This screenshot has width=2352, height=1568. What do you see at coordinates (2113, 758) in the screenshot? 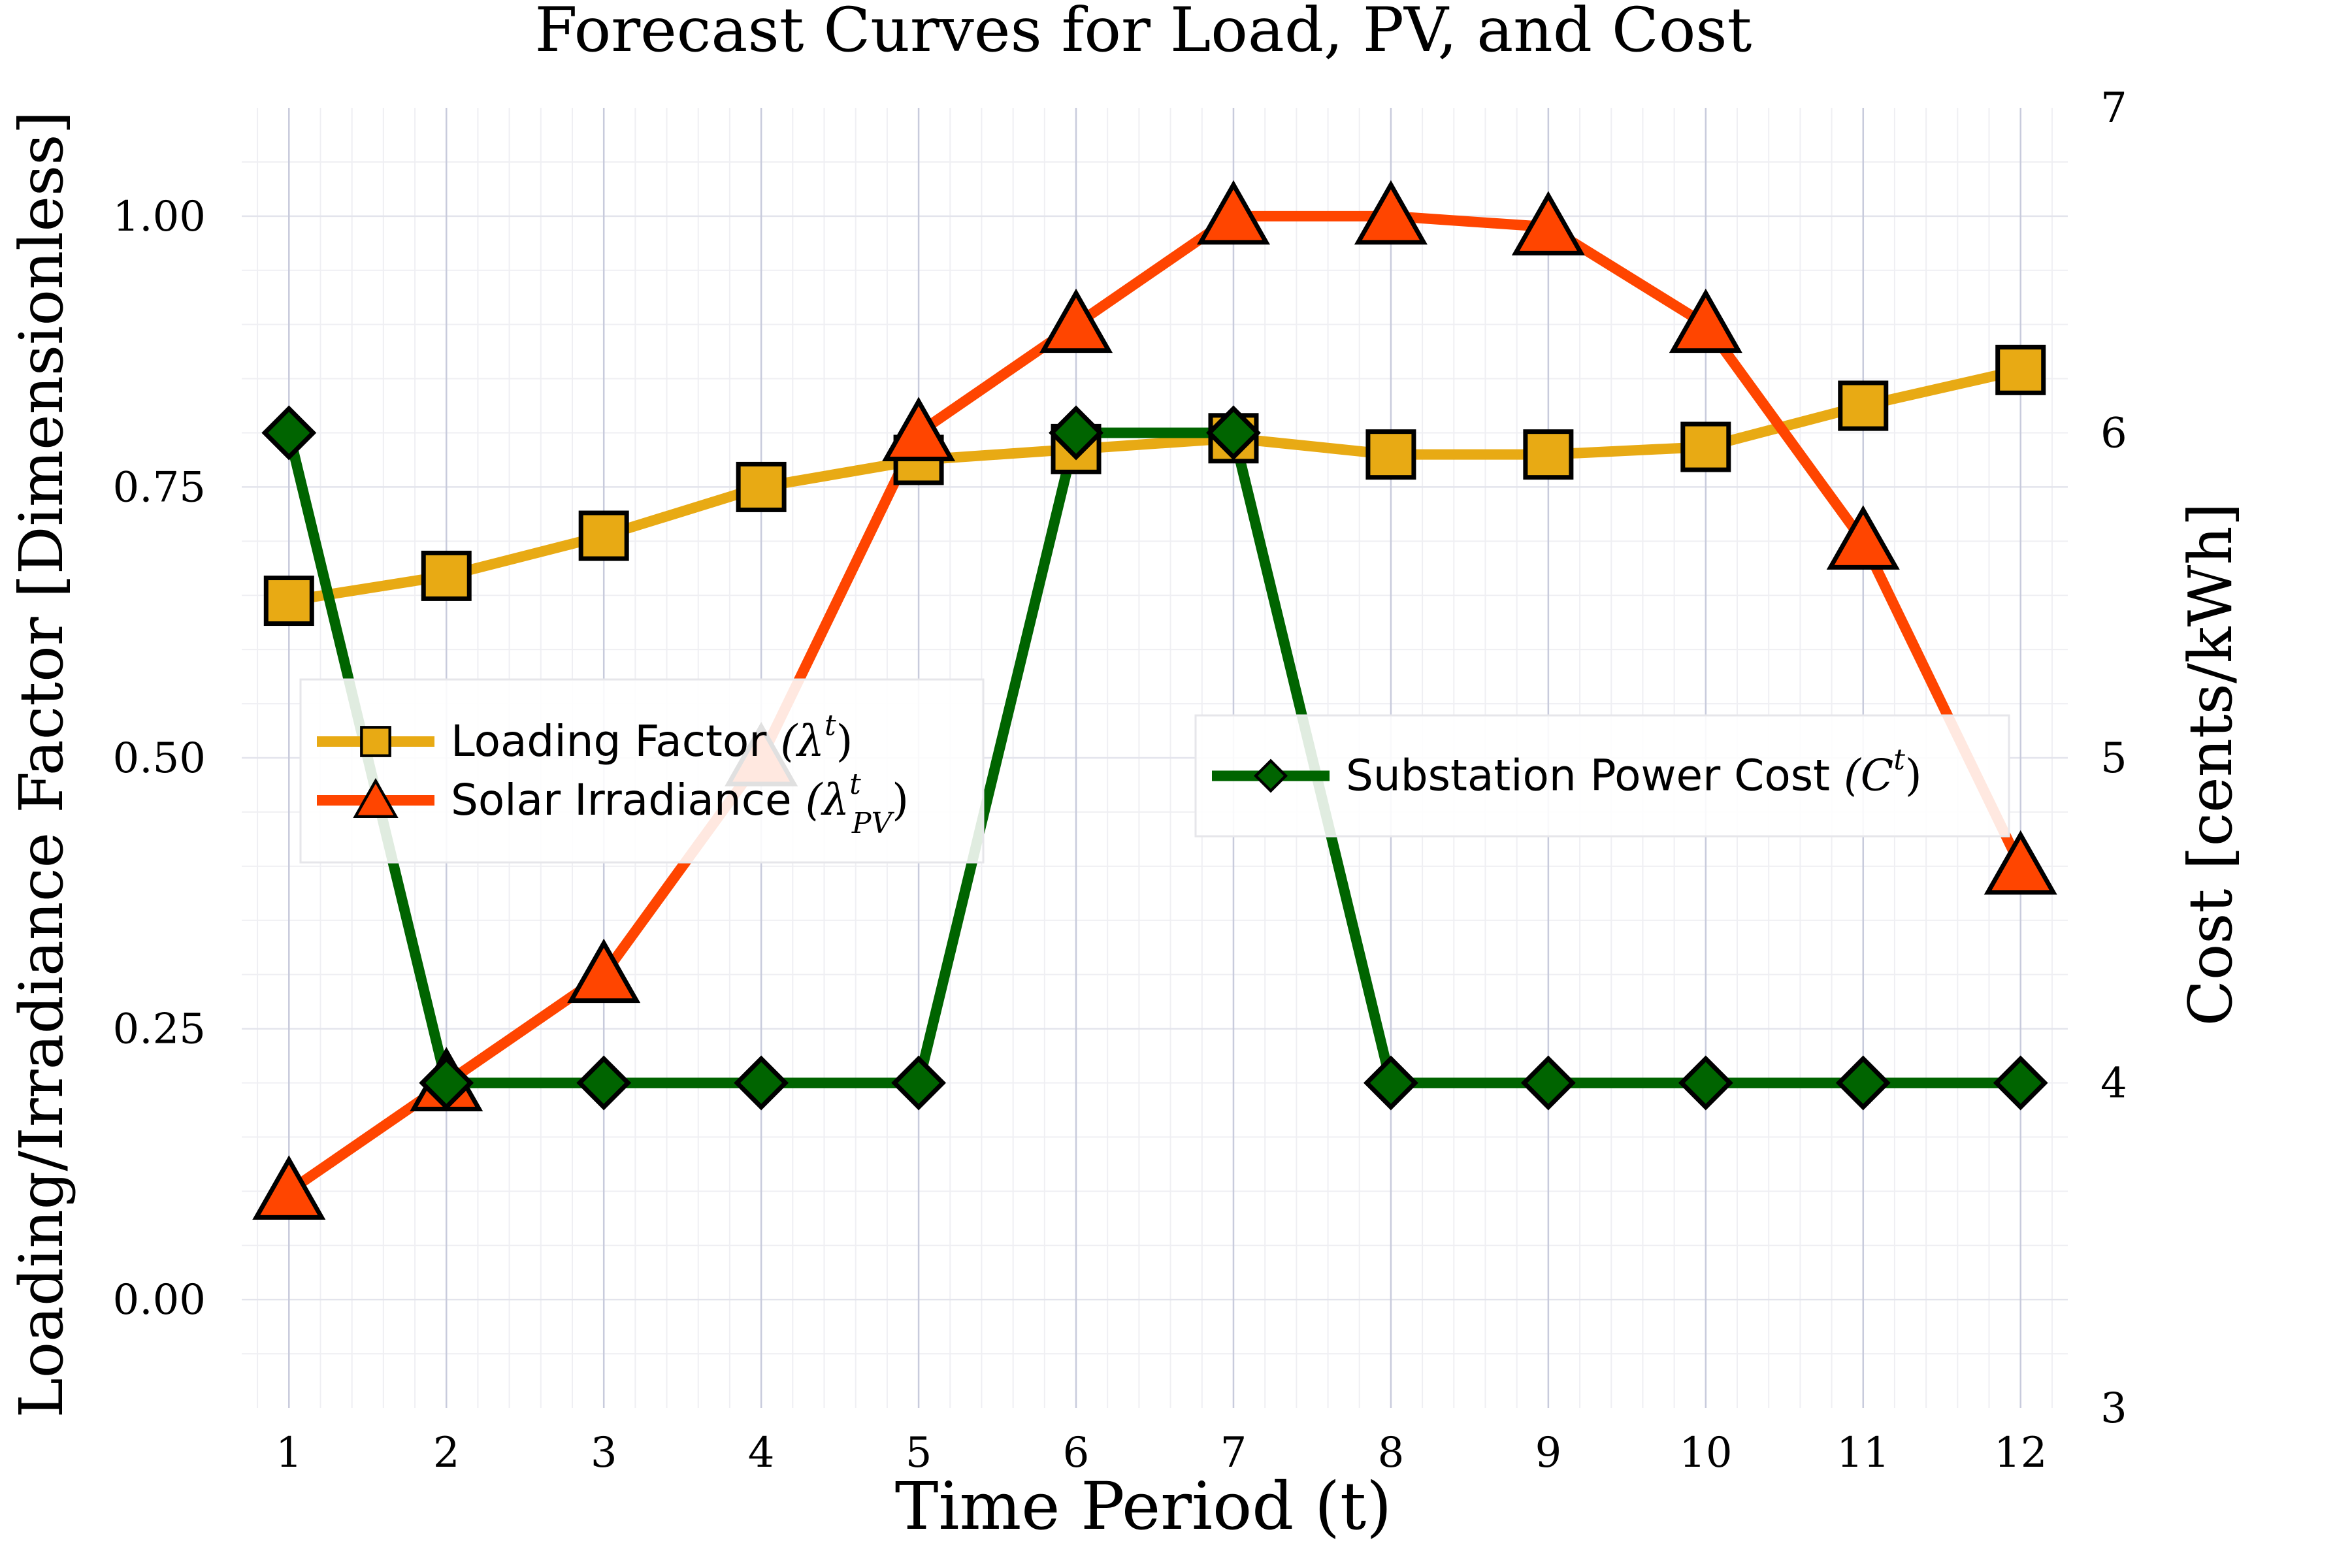
I see `y-tick-label-right: 5` at bounding box center [2113, 758].